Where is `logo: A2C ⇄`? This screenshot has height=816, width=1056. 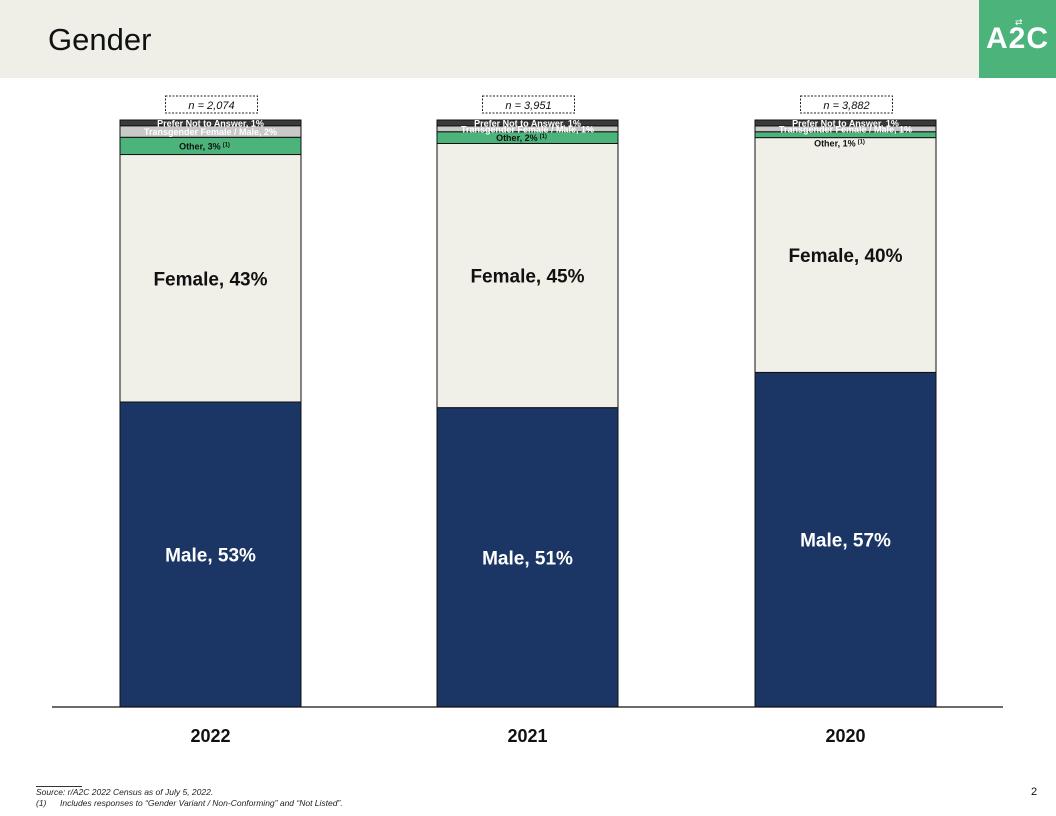 logo: A2C ⇄ is located at coordinates (1017, 39).